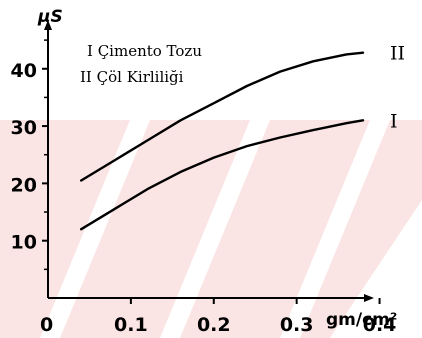 The height and width of the screenshot is (338, 422). Describe the element at coordinates (24, 185) in the screenshot. I see `y-tick-label: 20` at that location.